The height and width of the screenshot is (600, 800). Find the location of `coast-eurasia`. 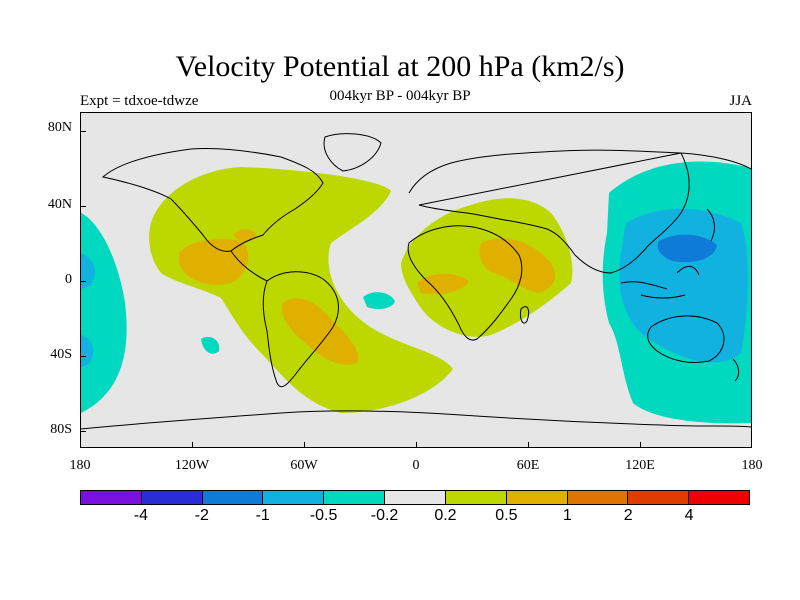

coast-eurasia is located at coordinates (579, 211).